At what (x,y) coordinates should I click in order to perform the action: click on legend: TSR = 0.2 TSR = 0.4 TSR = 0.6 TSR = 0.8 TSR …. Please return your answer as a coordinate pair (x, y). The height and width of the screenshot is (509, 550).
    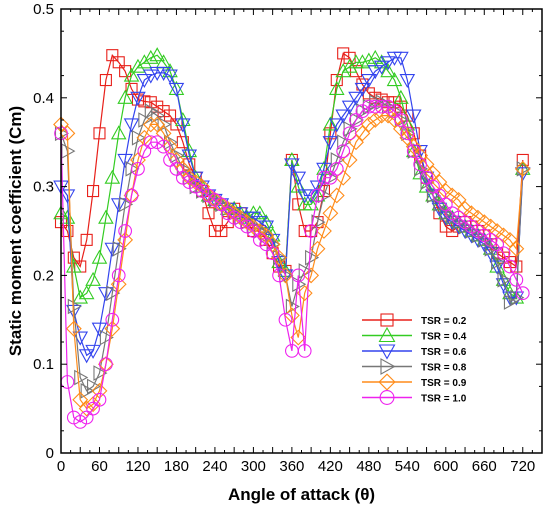
    Looking at the image, I should click on (414, 359).